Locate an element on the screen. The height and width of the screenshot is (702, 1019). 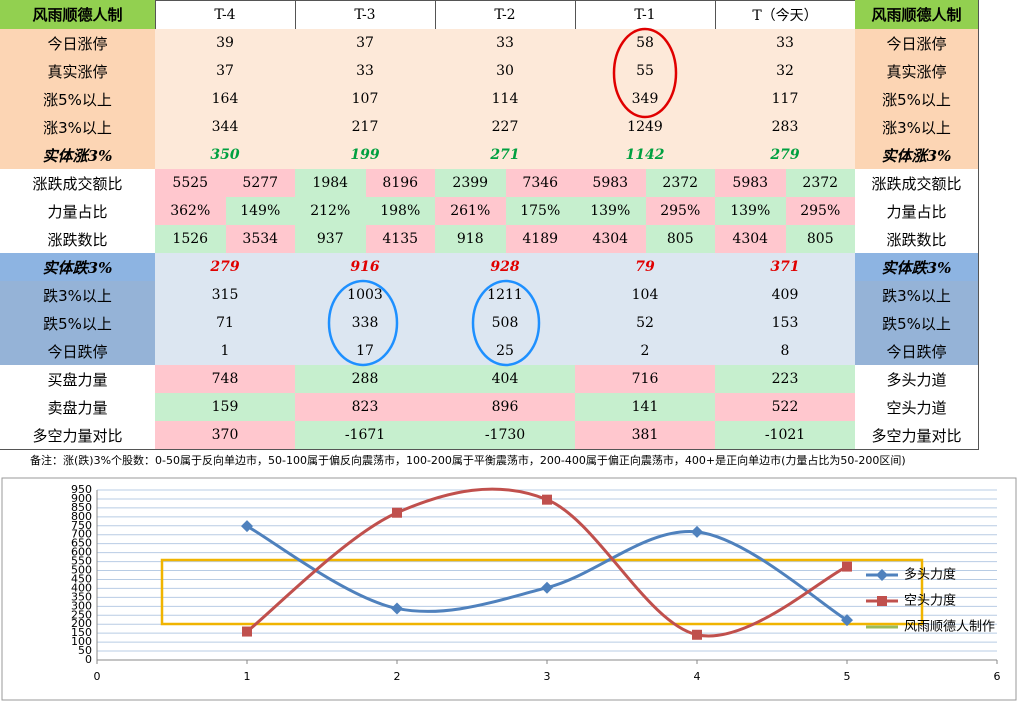
row-label: 多头力道 is located at coordinates (917, 379).